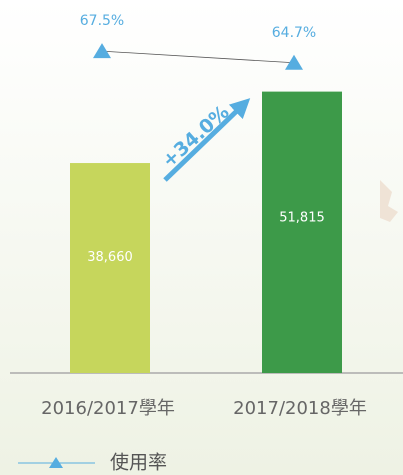  What do you see at coordinates (300, 408) in the screenshot?
I see `x-tick-label: 2017/2018學年` at bounding box center [300, 408].